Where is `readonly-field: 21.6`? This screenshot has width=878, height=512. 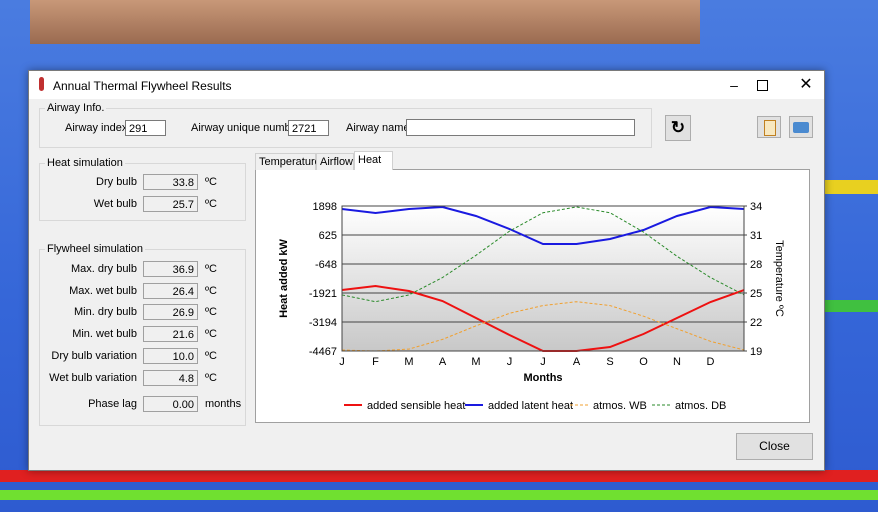 readonly-field: 21.6 is located at coordinates (170, 334).